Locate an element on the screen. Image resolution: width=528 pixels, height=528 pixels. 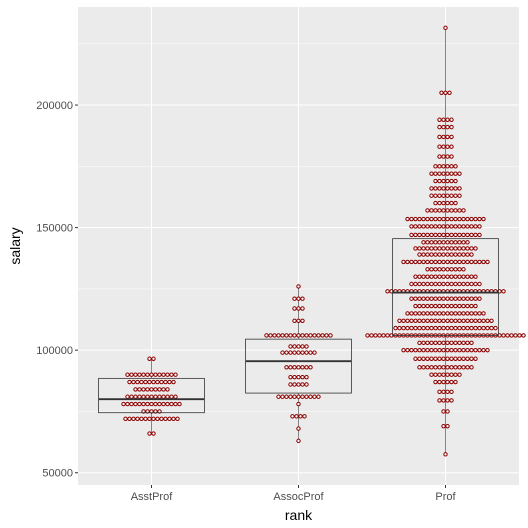
box-AsstProf is located at coordinates (151, 395).